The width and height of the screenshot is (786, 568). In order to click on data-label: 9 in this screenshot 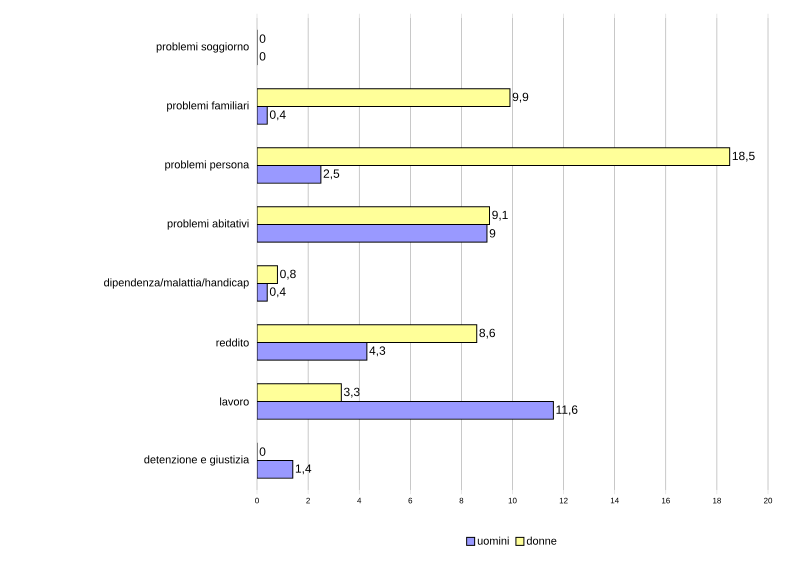, I will do `click(493, 233)`.